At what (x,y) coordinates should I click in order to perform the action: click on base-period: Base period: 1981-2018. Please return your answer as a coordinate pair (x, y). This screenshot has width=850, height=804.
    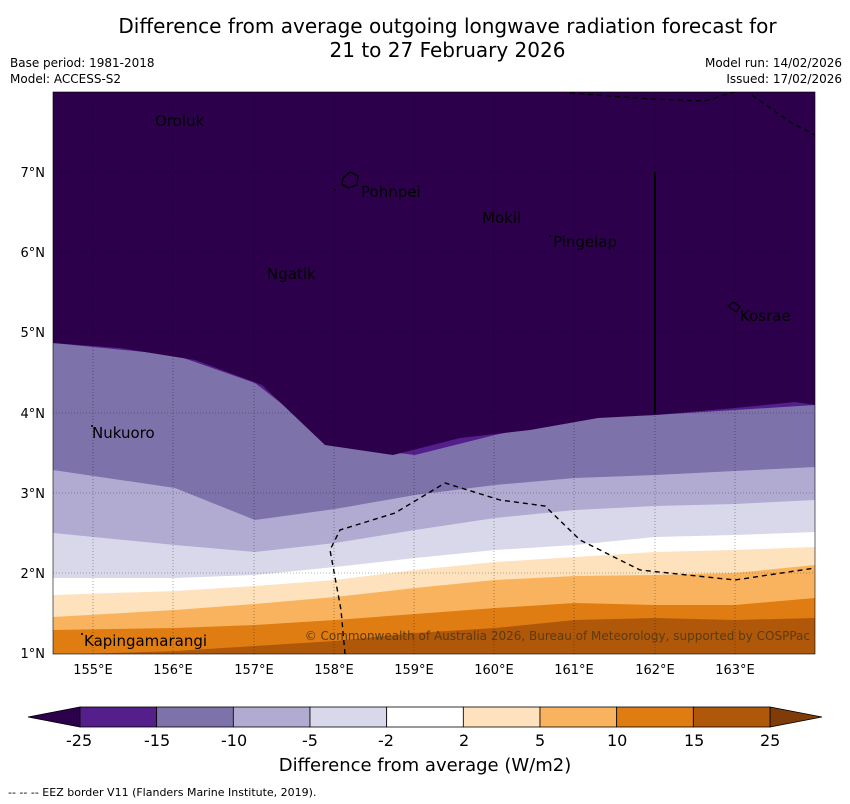
    Looking at the image, I should click on (82, 63).